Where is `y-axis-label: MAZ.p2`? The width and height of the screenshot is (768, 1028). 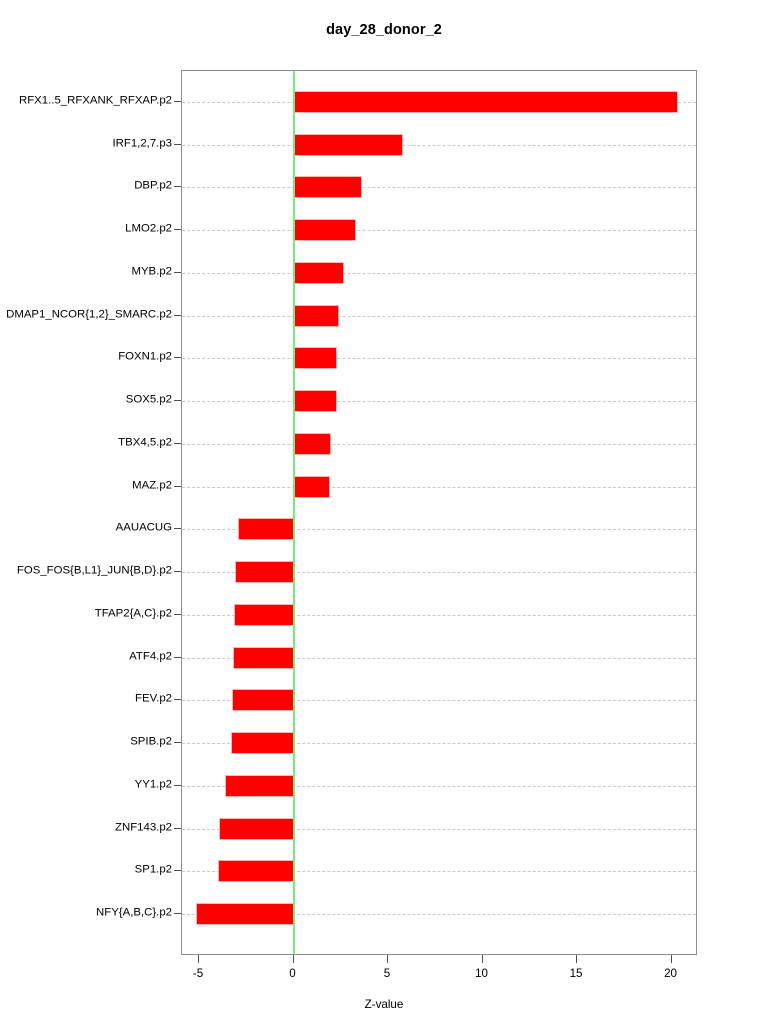 y-axis-label: MAZ.p2 is located at coordinates (152, 484).